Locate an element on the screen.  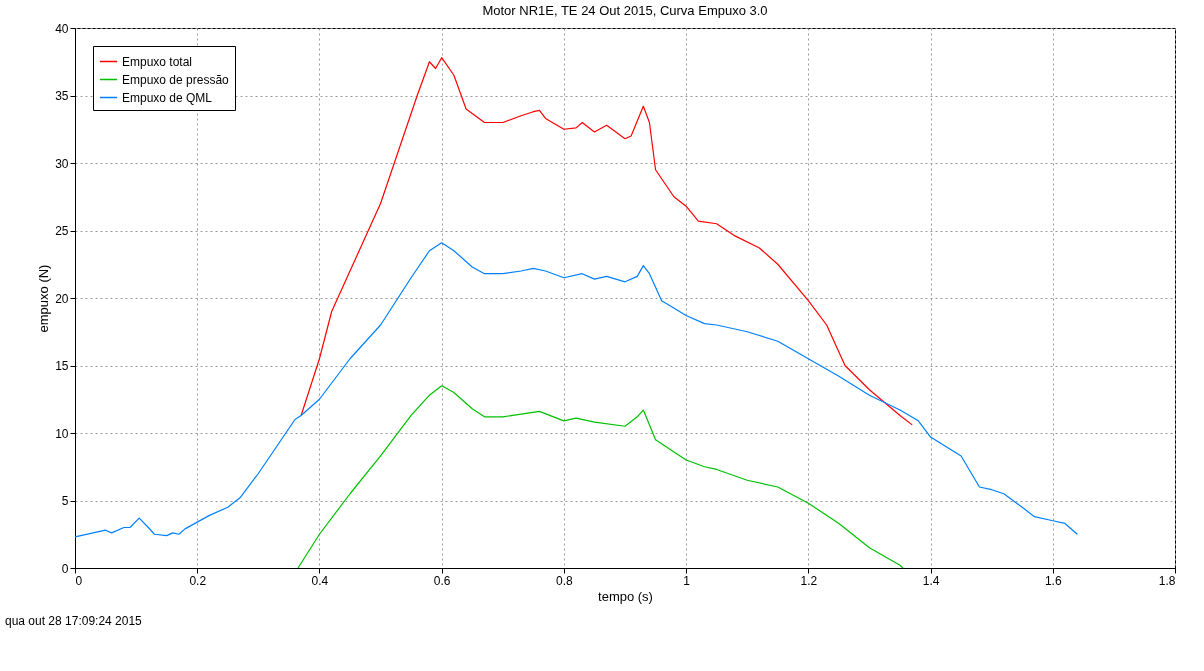
x-tick-label: 0.6 is located at coordinates (442, 580).